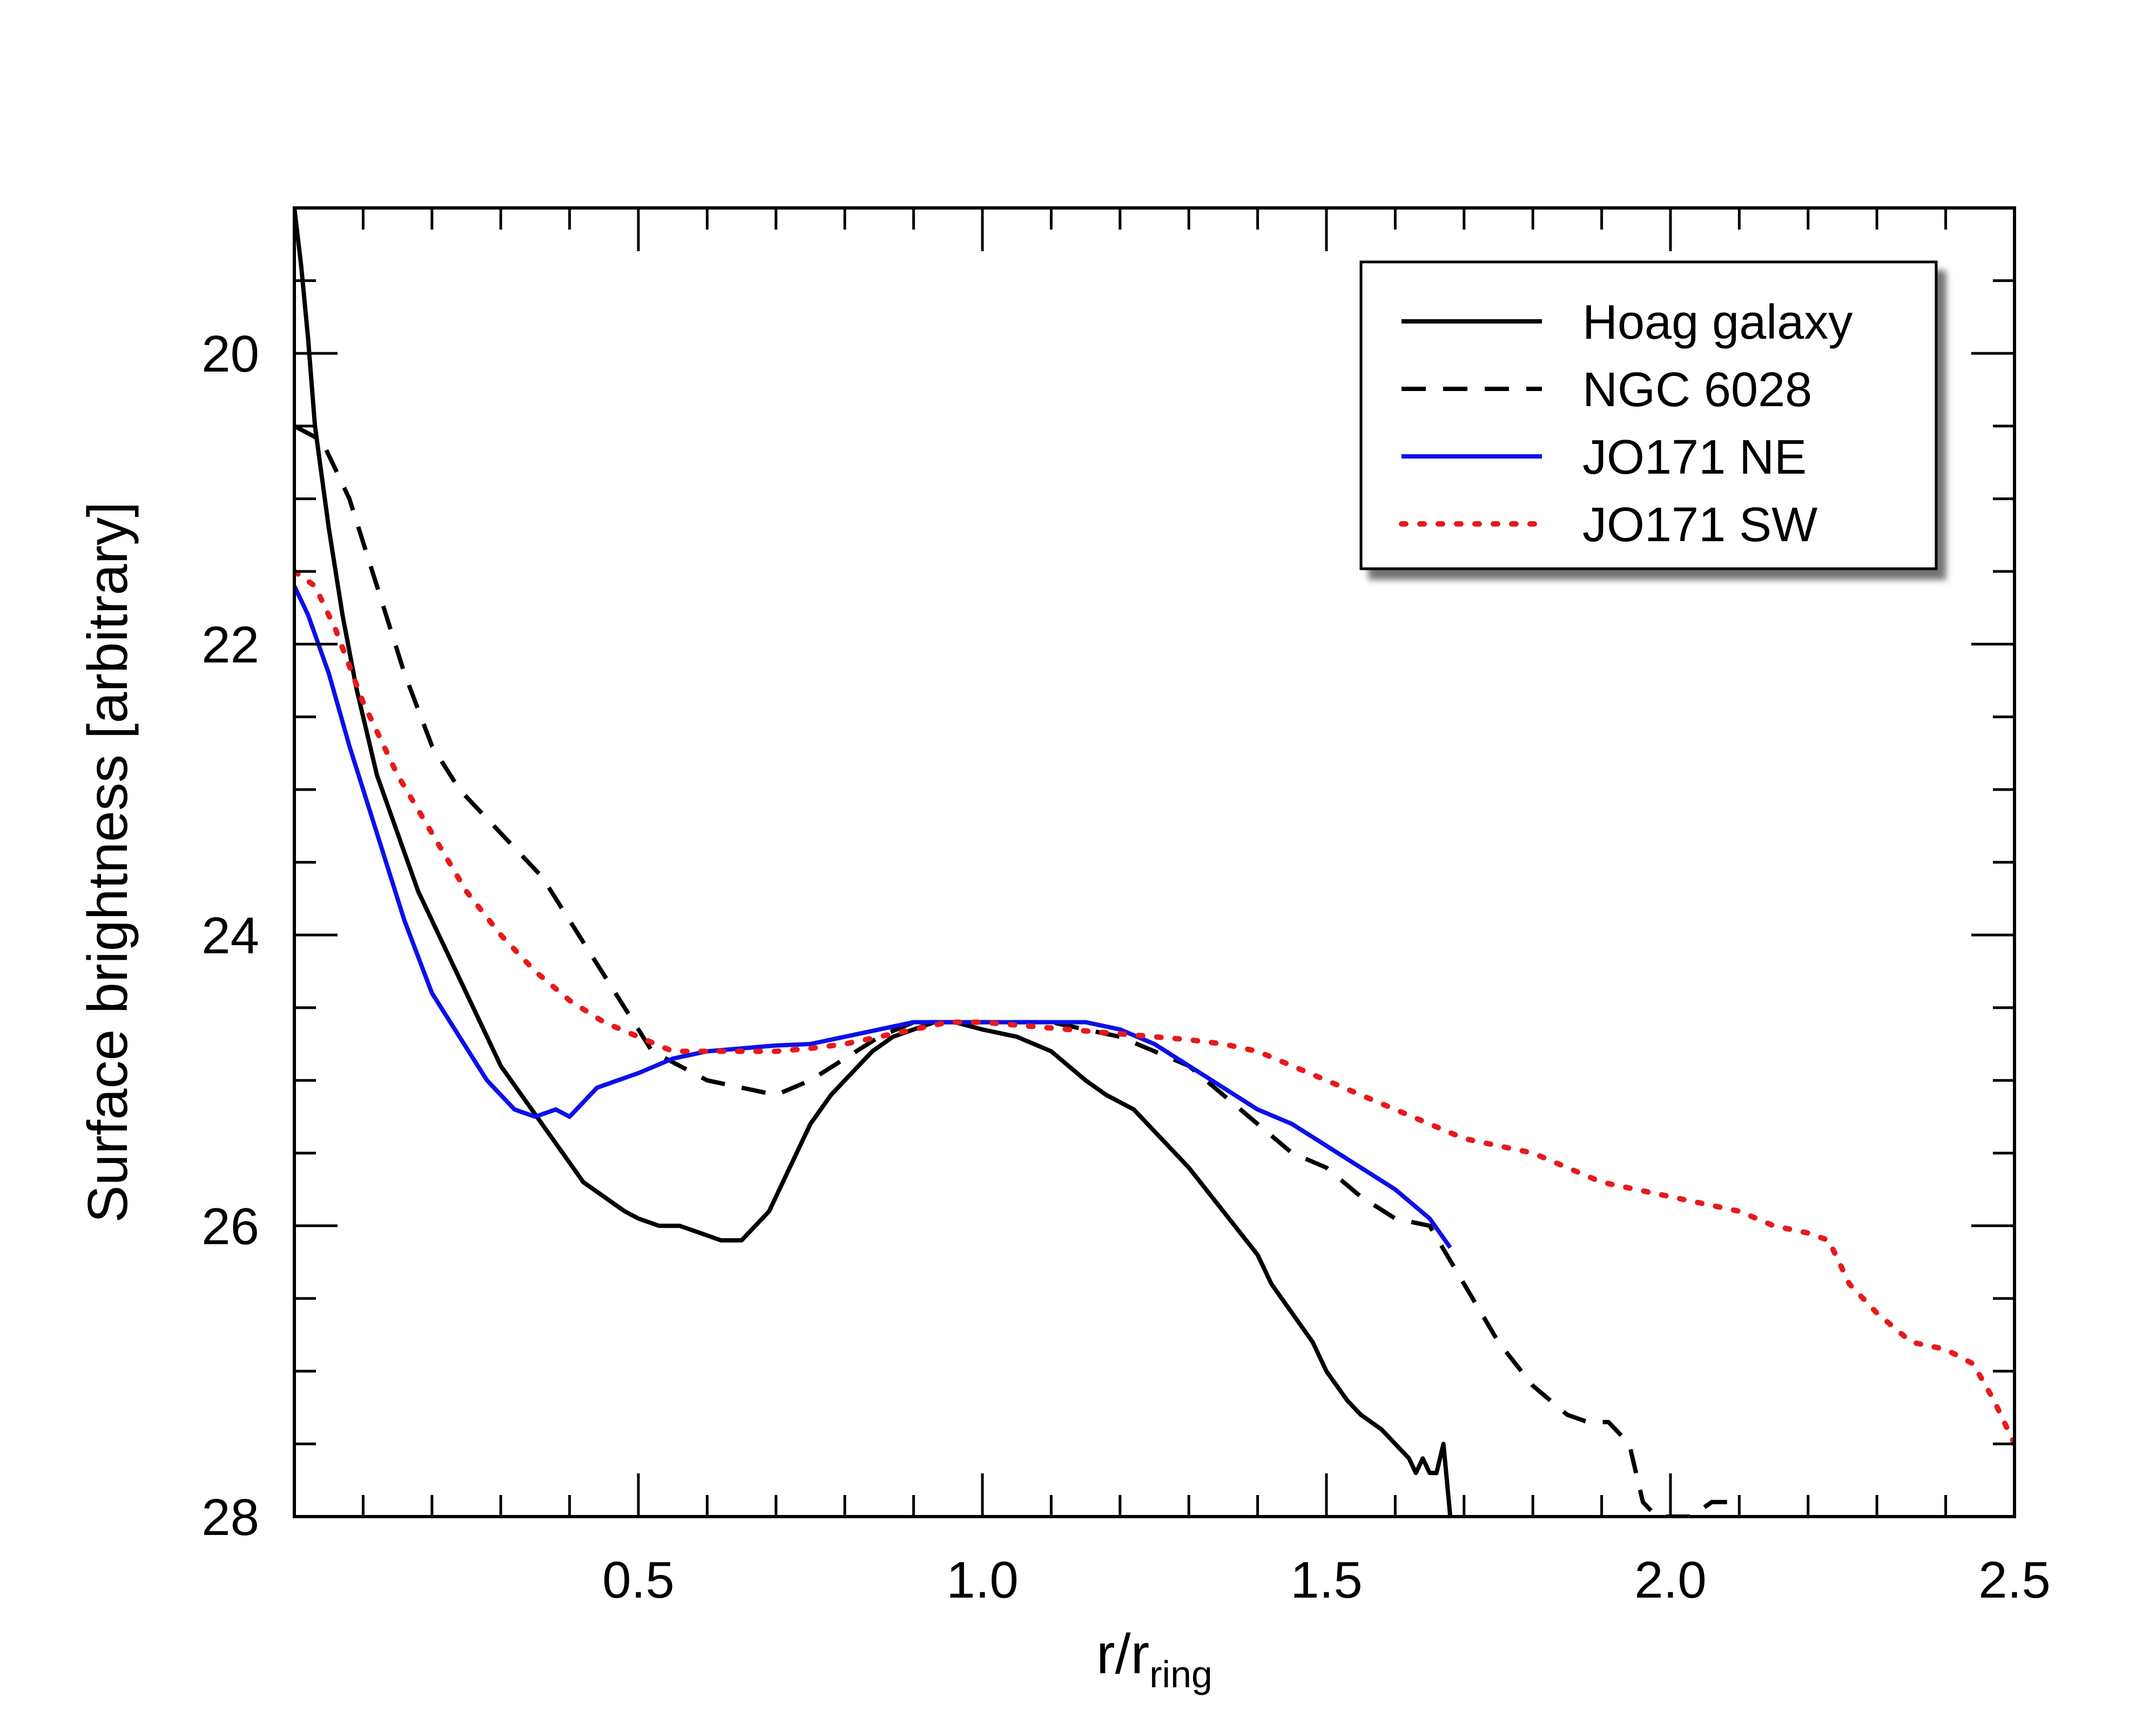 This screenshot has width=2156, height=1724. I want to click on y-tick-label: 26, so click(230, 1227).